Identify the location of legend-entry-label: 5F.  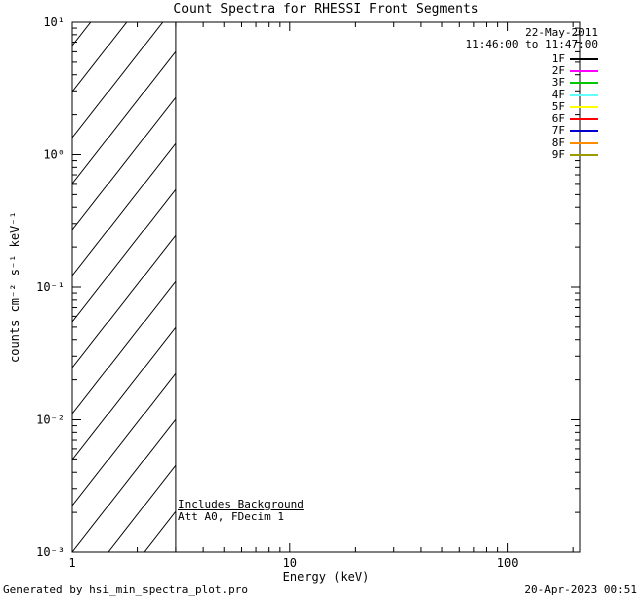
(558, 106).